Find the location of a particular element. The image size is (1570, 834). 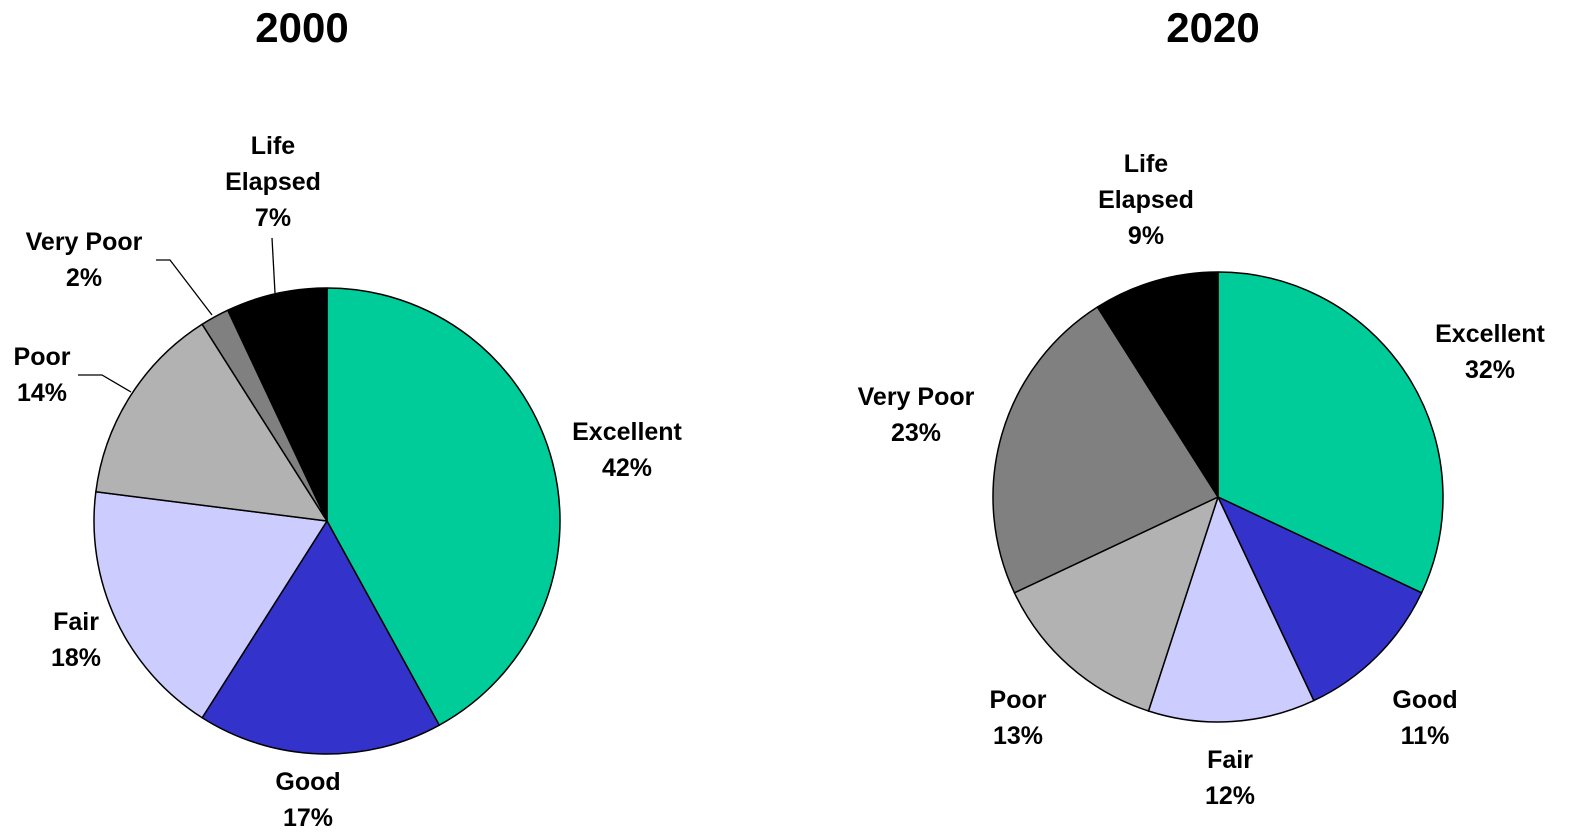

value-label: 2% is located at coordinates (84, 278).